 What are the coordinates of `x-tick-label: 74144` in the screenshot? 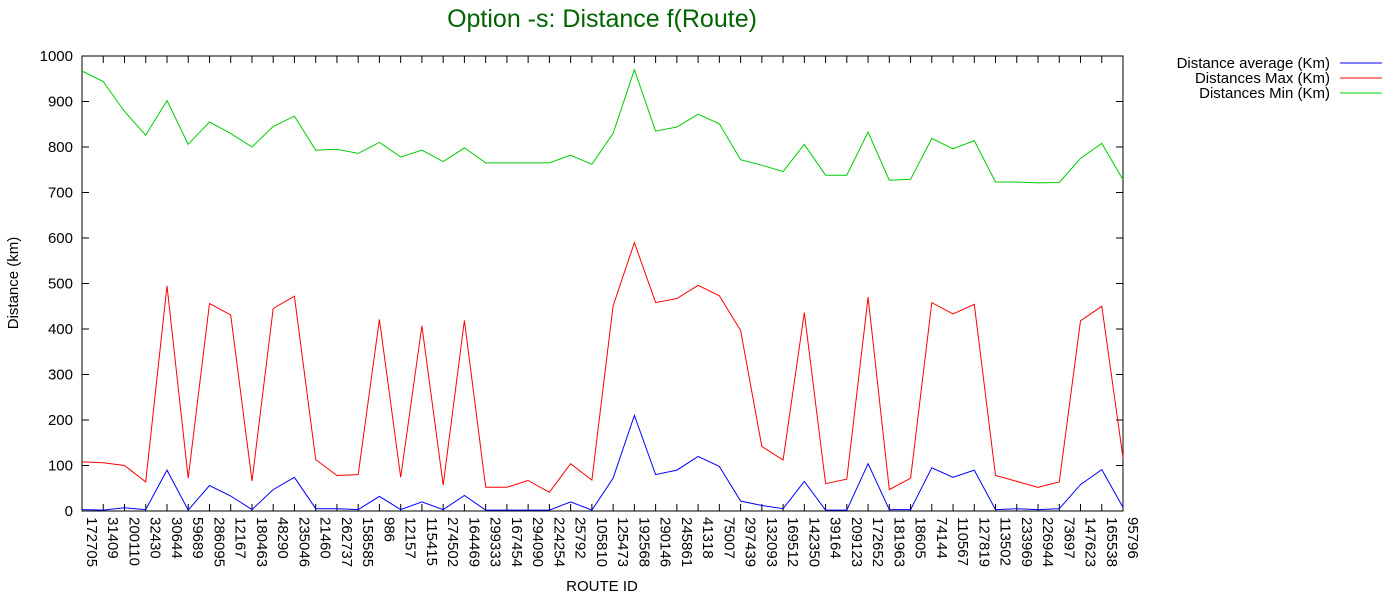 It's located at (941, 538).